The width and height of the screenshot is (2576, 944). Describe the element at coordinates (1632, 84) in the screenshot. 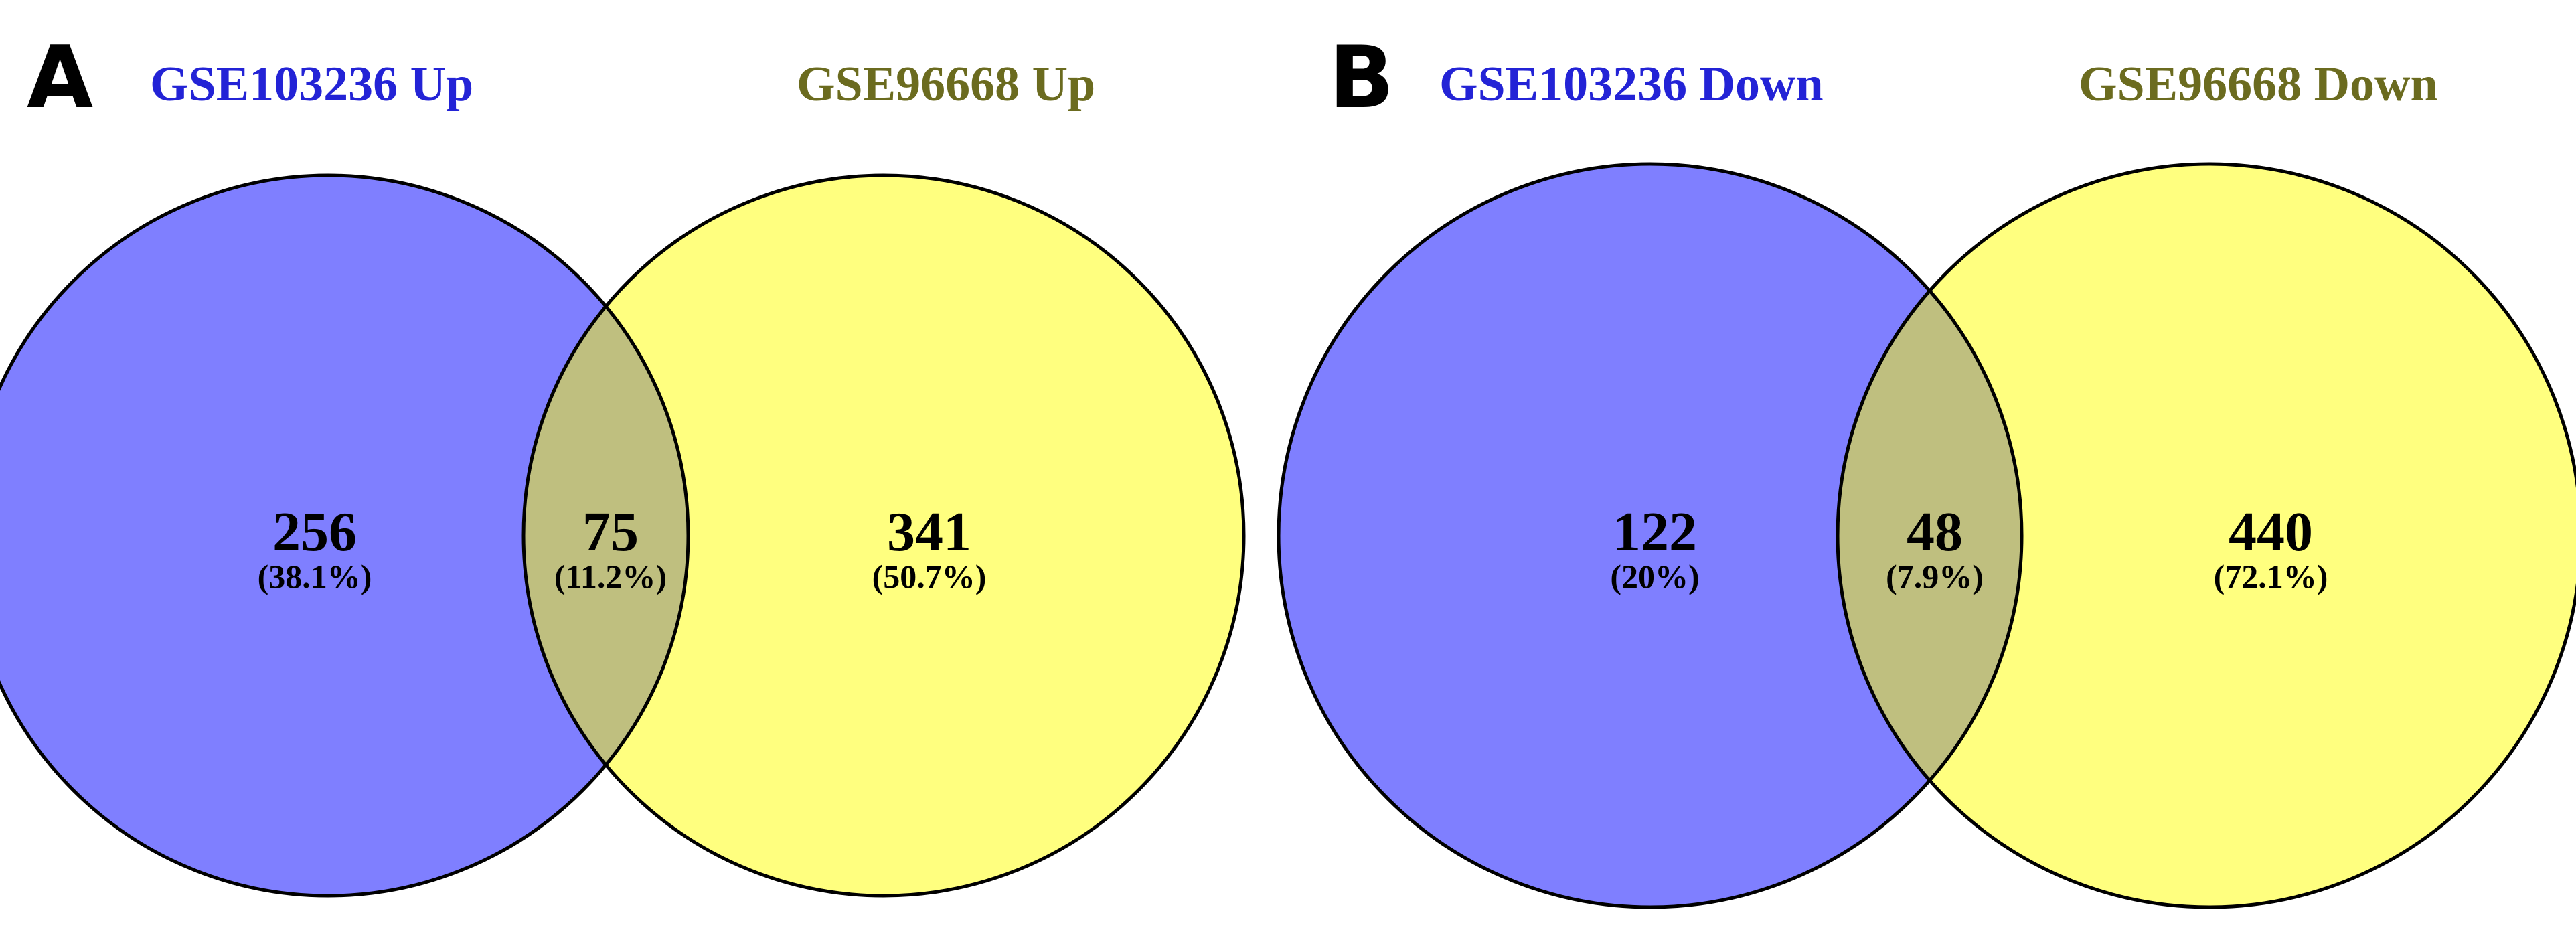

I see `panel-b-left-title: GSE103236 Down` at that location.